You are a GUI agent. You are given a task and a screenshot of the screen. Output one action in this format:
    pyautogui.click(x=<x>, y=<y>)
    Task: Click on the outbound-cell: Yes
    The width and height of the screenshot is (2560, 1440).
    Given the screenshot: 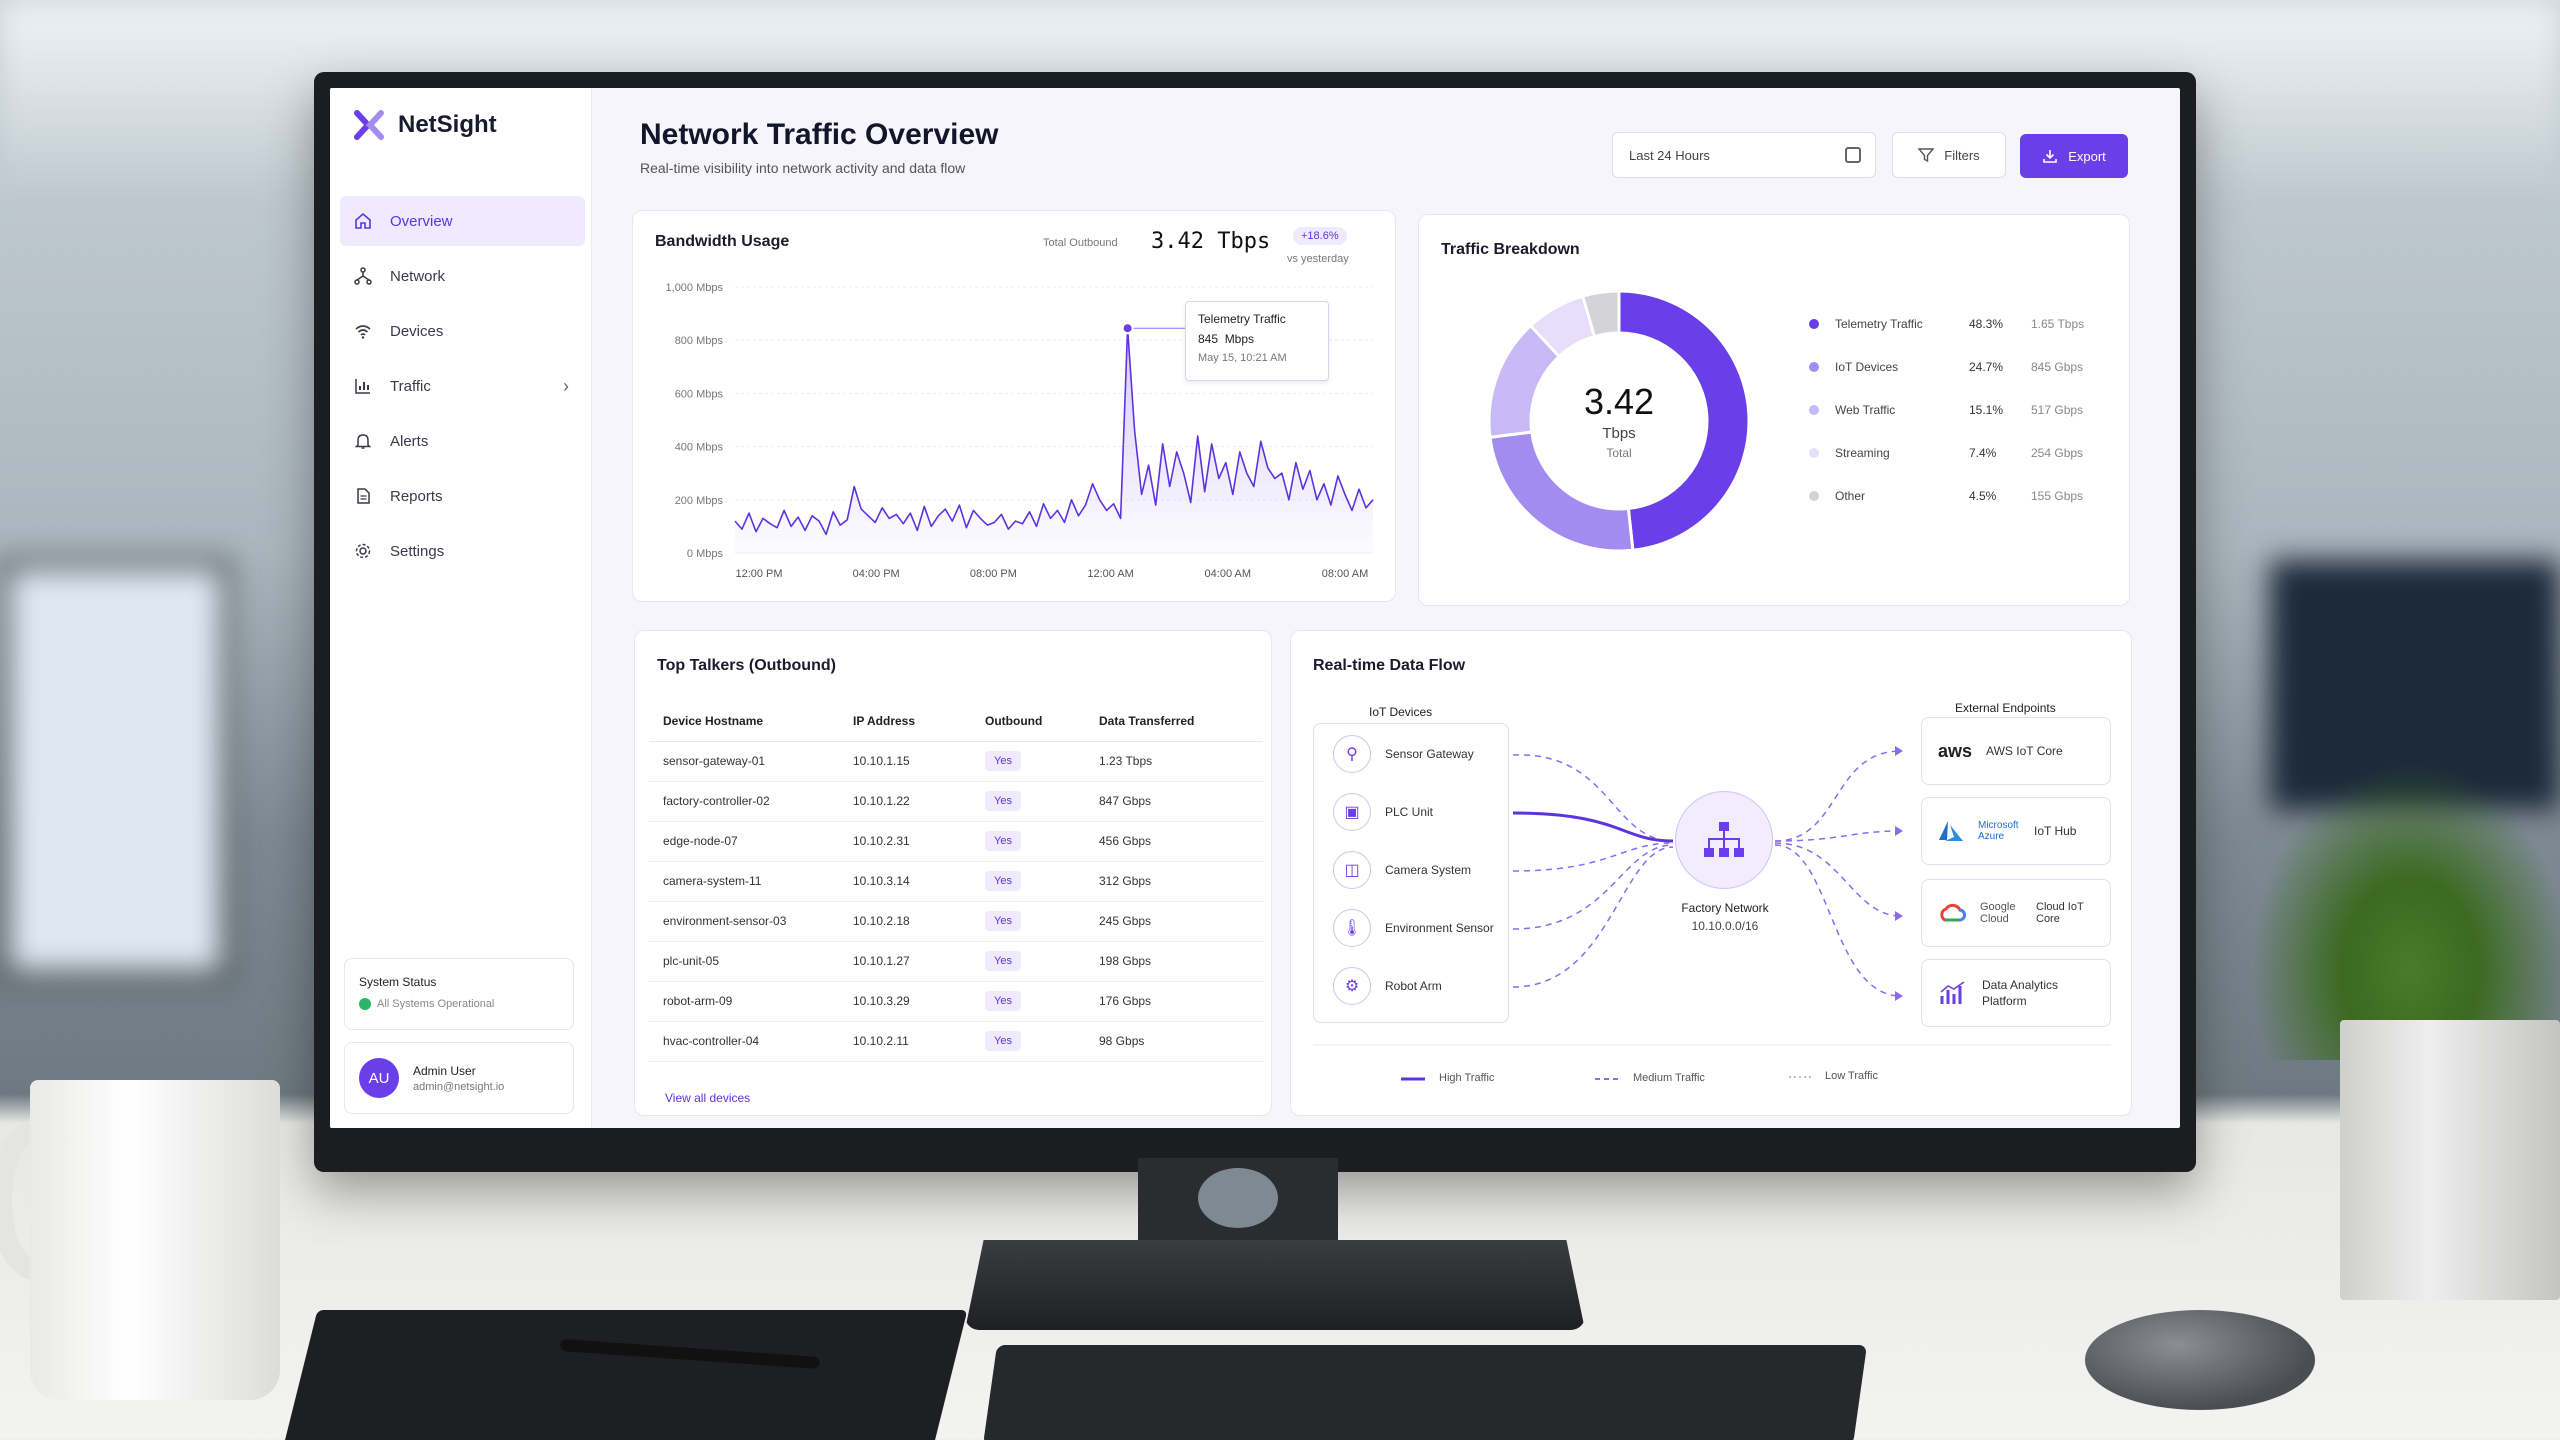 What is the action you would take?
    pyautogui.click(x=1042, y=881)
    